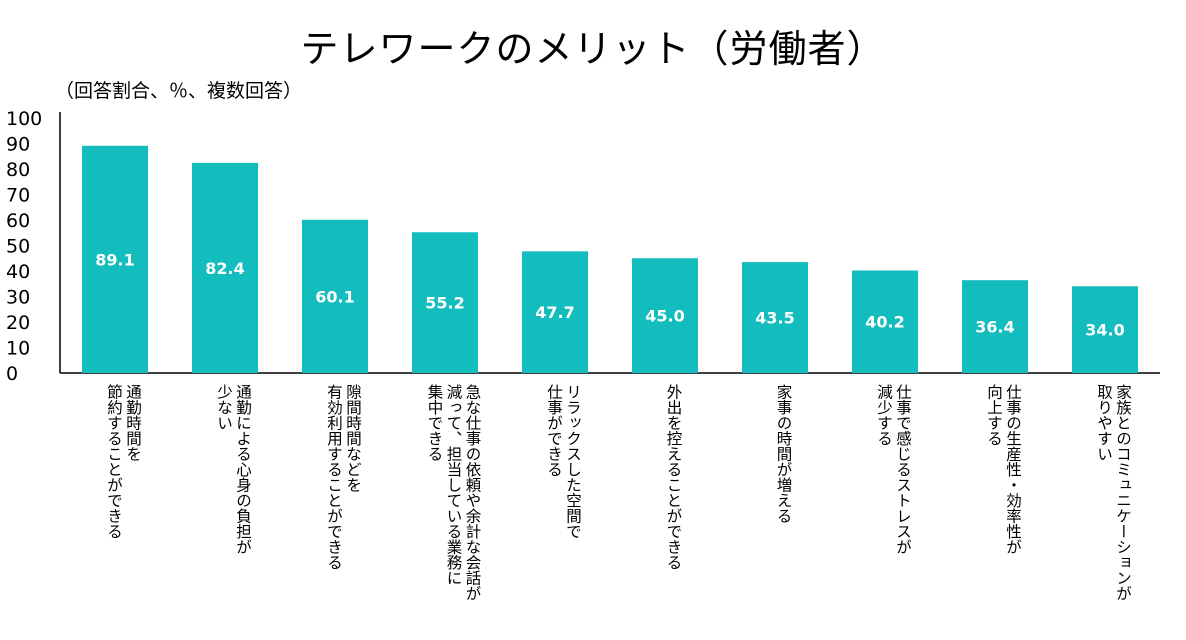 This screenshot has width=1186, height=640. What do you see at coordinates (12, 374) in the screenshot?
I see `y-tick-label: 0` at bounding box center [12, 374].